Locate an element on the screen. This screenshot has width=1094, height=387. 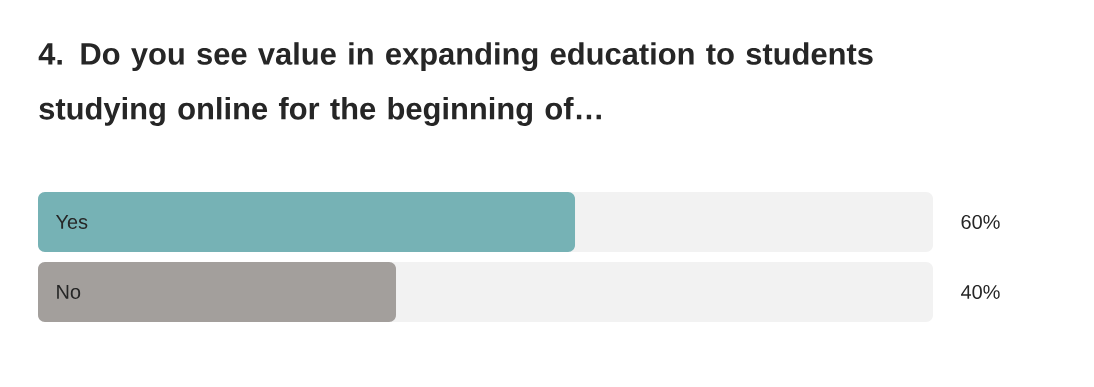
y-tick-label: No is located at coordinates (69, 292).